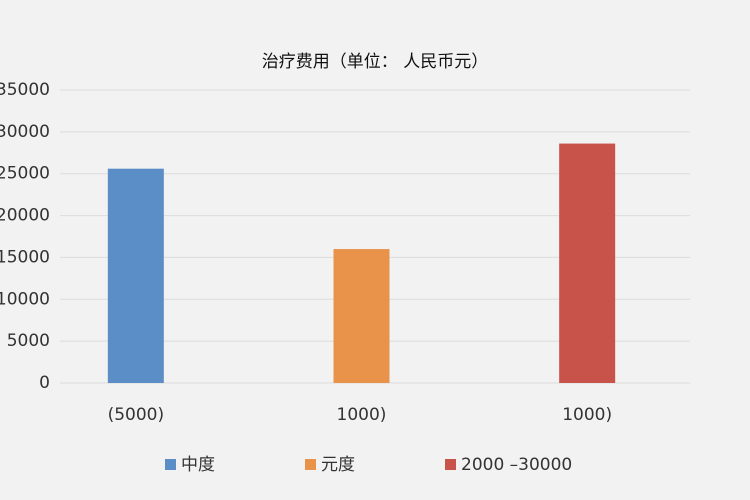  What do you see at coordinates (375, 62) in the screenshot?
I see `chart-title: 治疗费用（单位： 人民币元）` at bounding box center [375, 62].